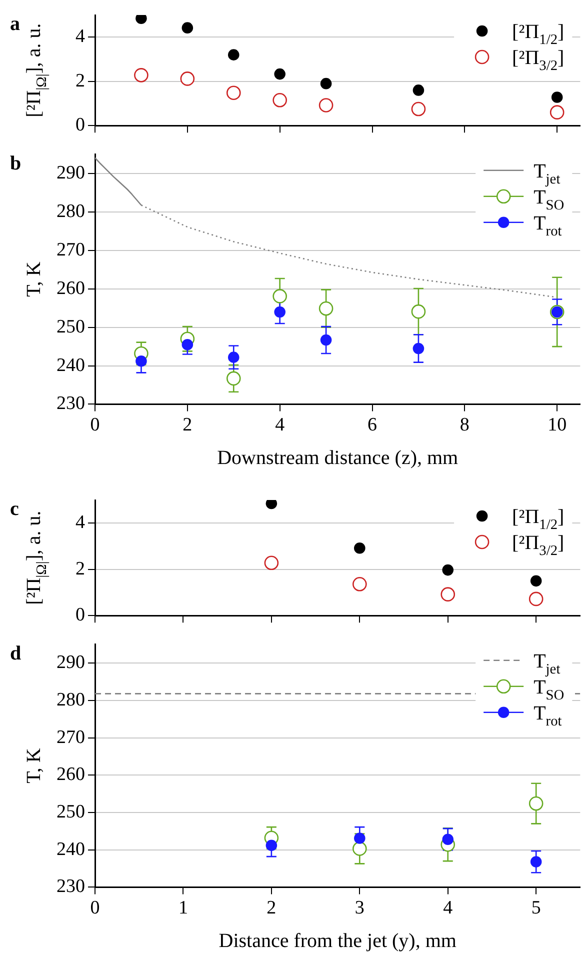  I want to click on chart-title: c, so click(14, 509).